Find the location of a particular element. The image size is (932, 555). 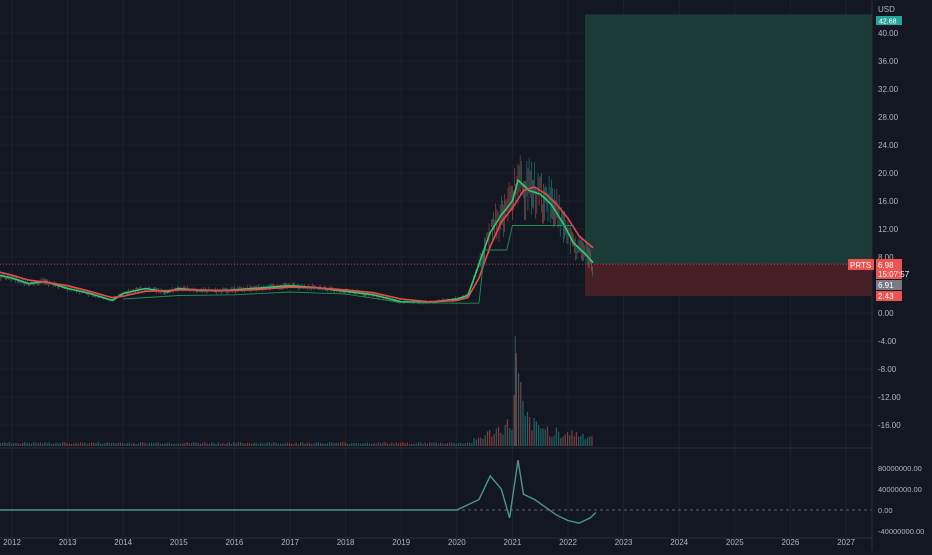

ma-value-tag is located at coordinates (889, 285).